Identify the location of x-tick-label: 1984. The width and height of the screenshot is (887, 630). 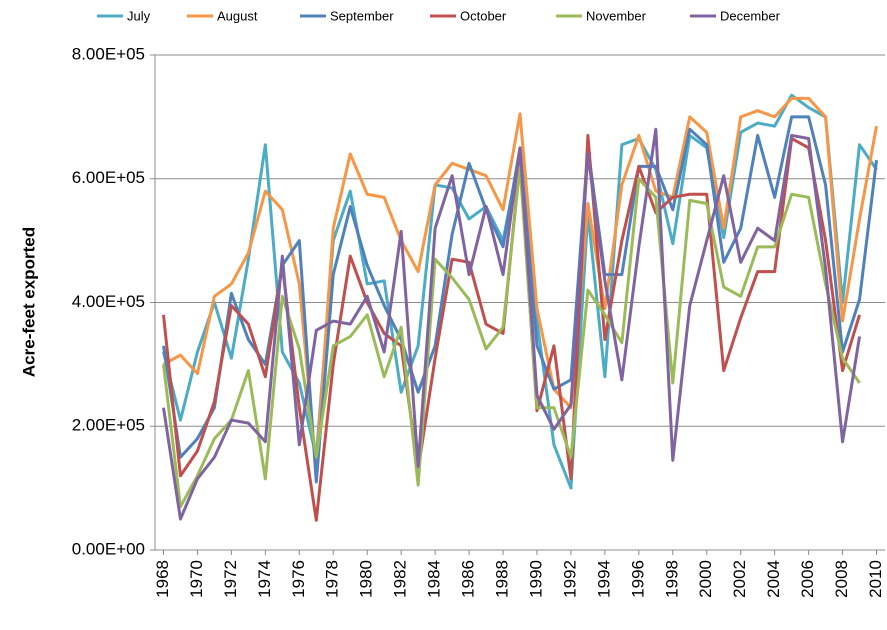
(434, 579).